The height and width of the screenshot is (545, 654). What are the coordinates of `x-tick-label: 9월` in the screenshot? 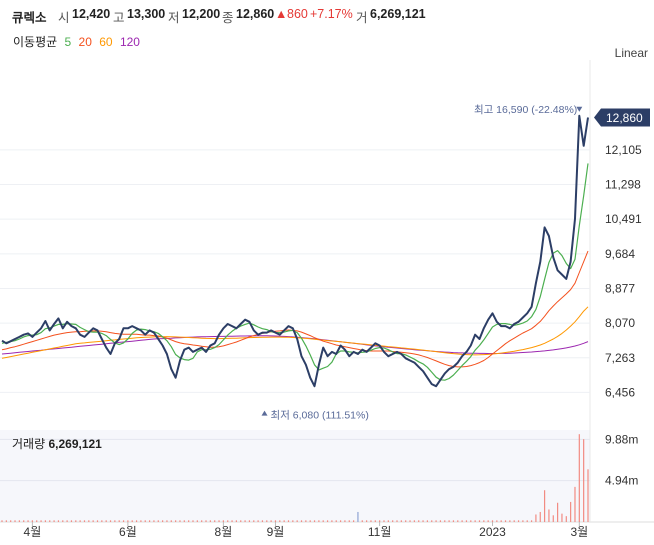 It's located at (276, 532).